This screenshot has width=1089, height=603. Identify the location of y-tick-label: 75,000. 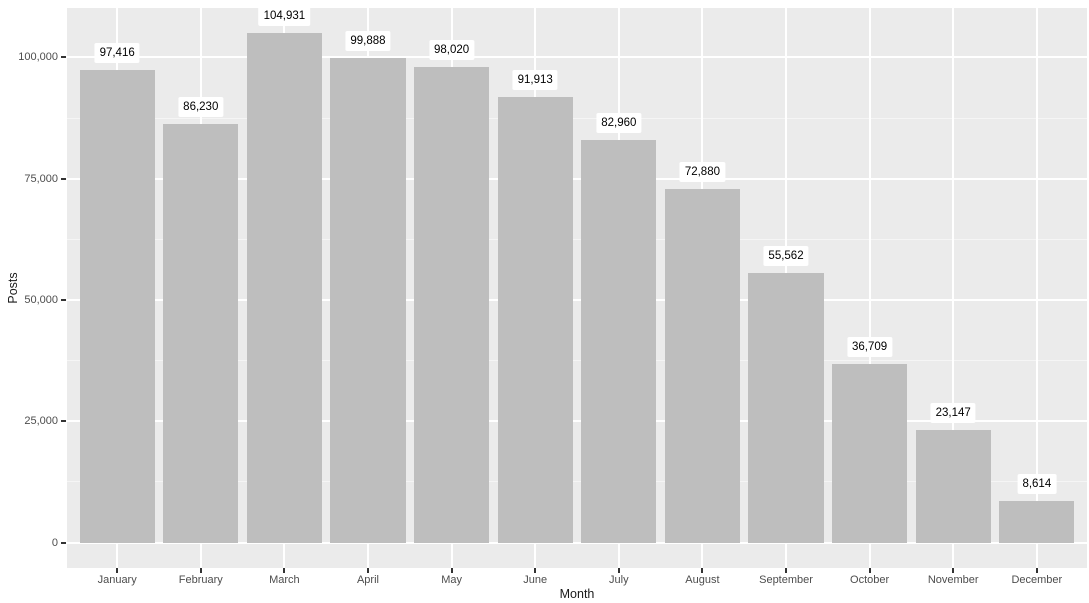
(41, 178).